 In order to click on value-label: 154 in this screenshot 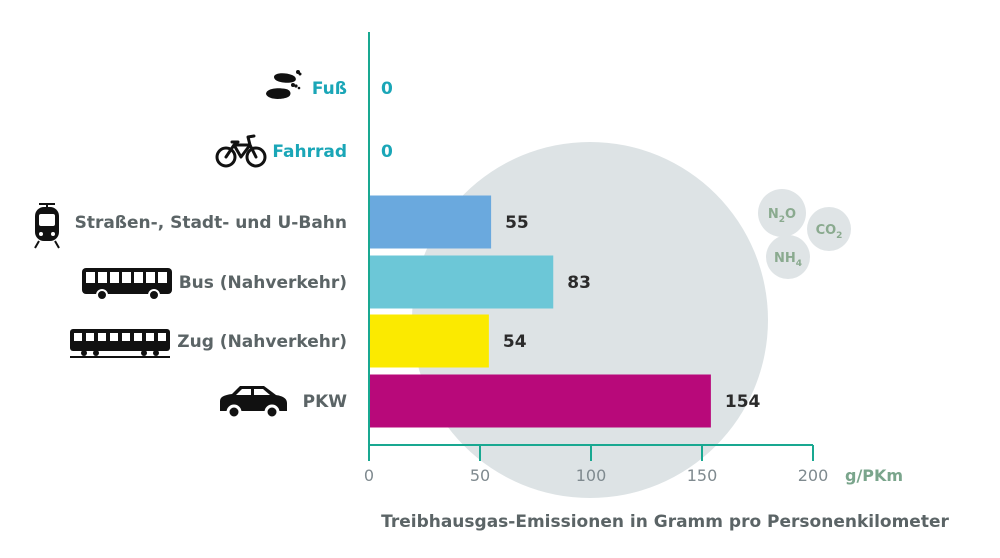, I will do `click(743, 402)`.